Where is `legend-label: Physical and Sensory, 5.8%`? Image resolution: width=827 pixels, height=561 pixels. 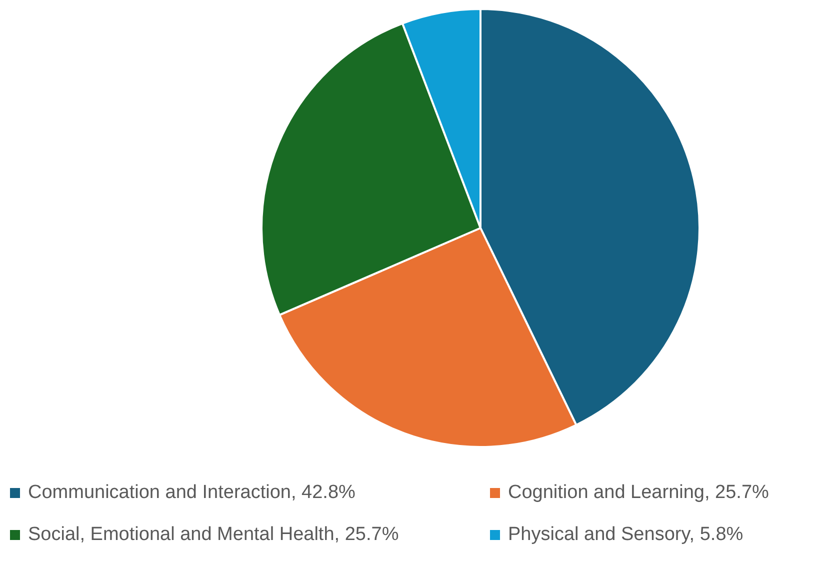
legend-label: Physical and Sensory, 5.8% is located at coordinates (626, 535).